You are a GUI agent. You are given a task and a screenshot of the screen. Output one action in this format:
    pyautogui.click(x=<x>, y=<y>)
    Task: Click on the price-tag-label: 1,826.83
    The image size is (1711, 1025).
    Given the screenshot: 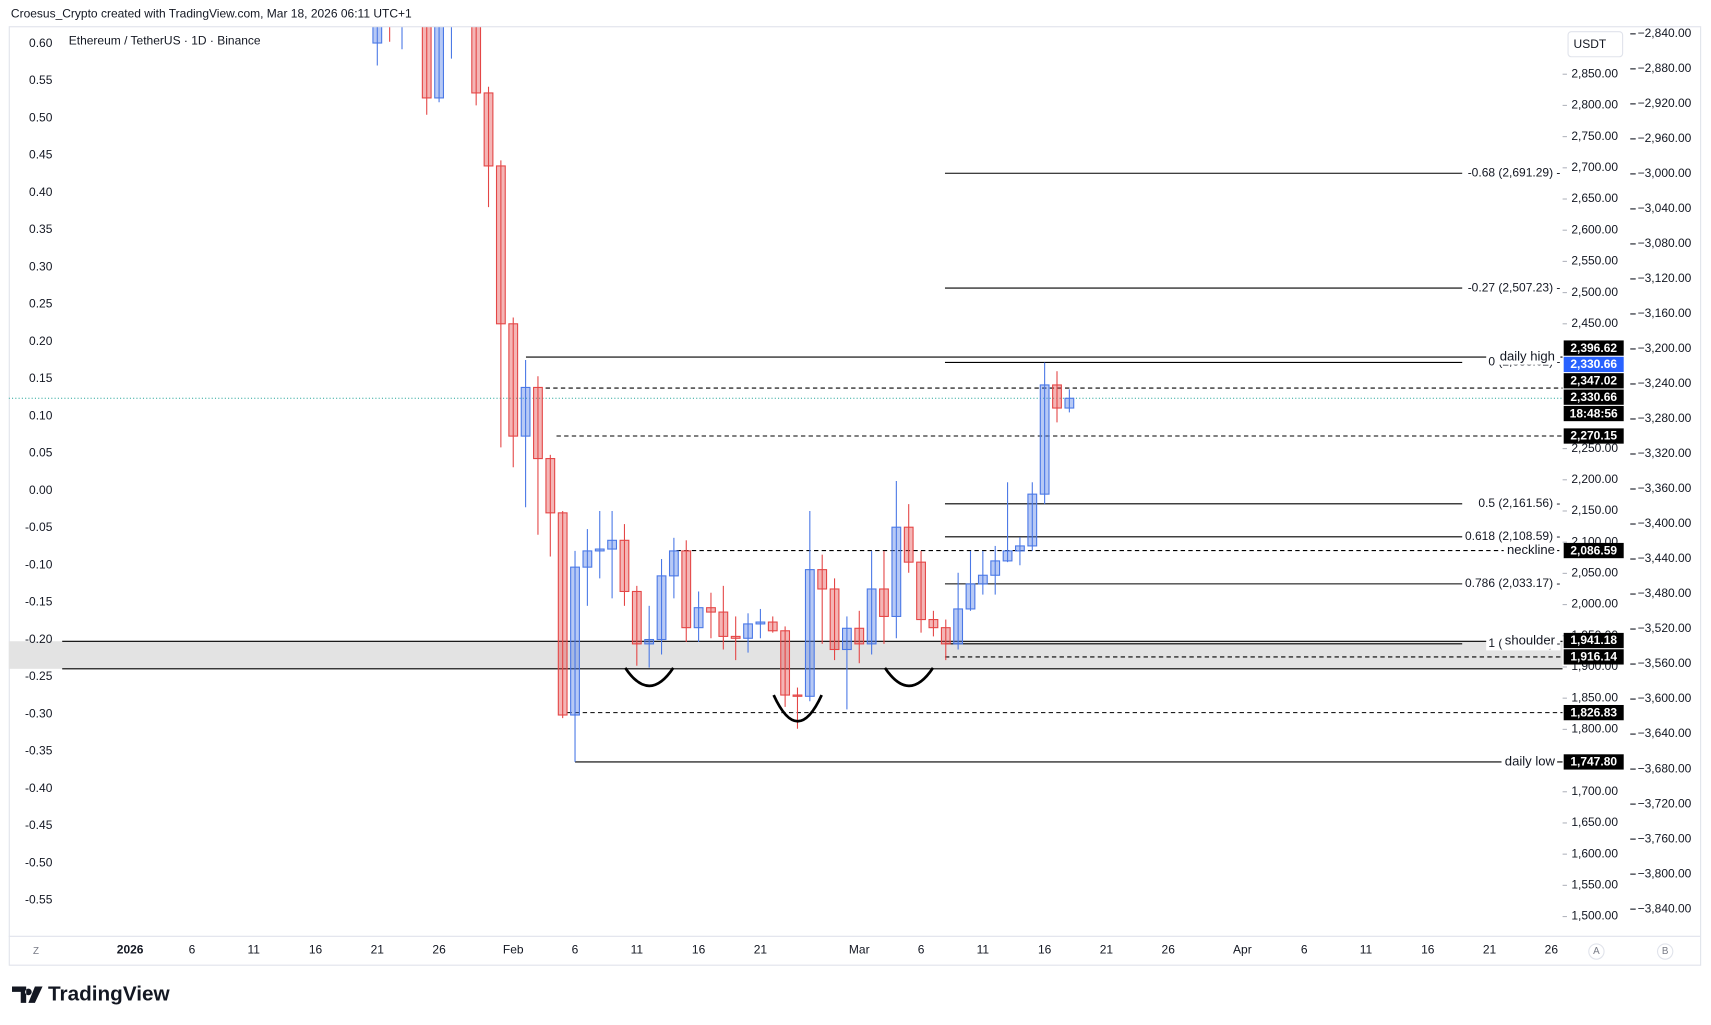 What is the action you would take?
    pyautogui.click(x=1593, y=712)
    